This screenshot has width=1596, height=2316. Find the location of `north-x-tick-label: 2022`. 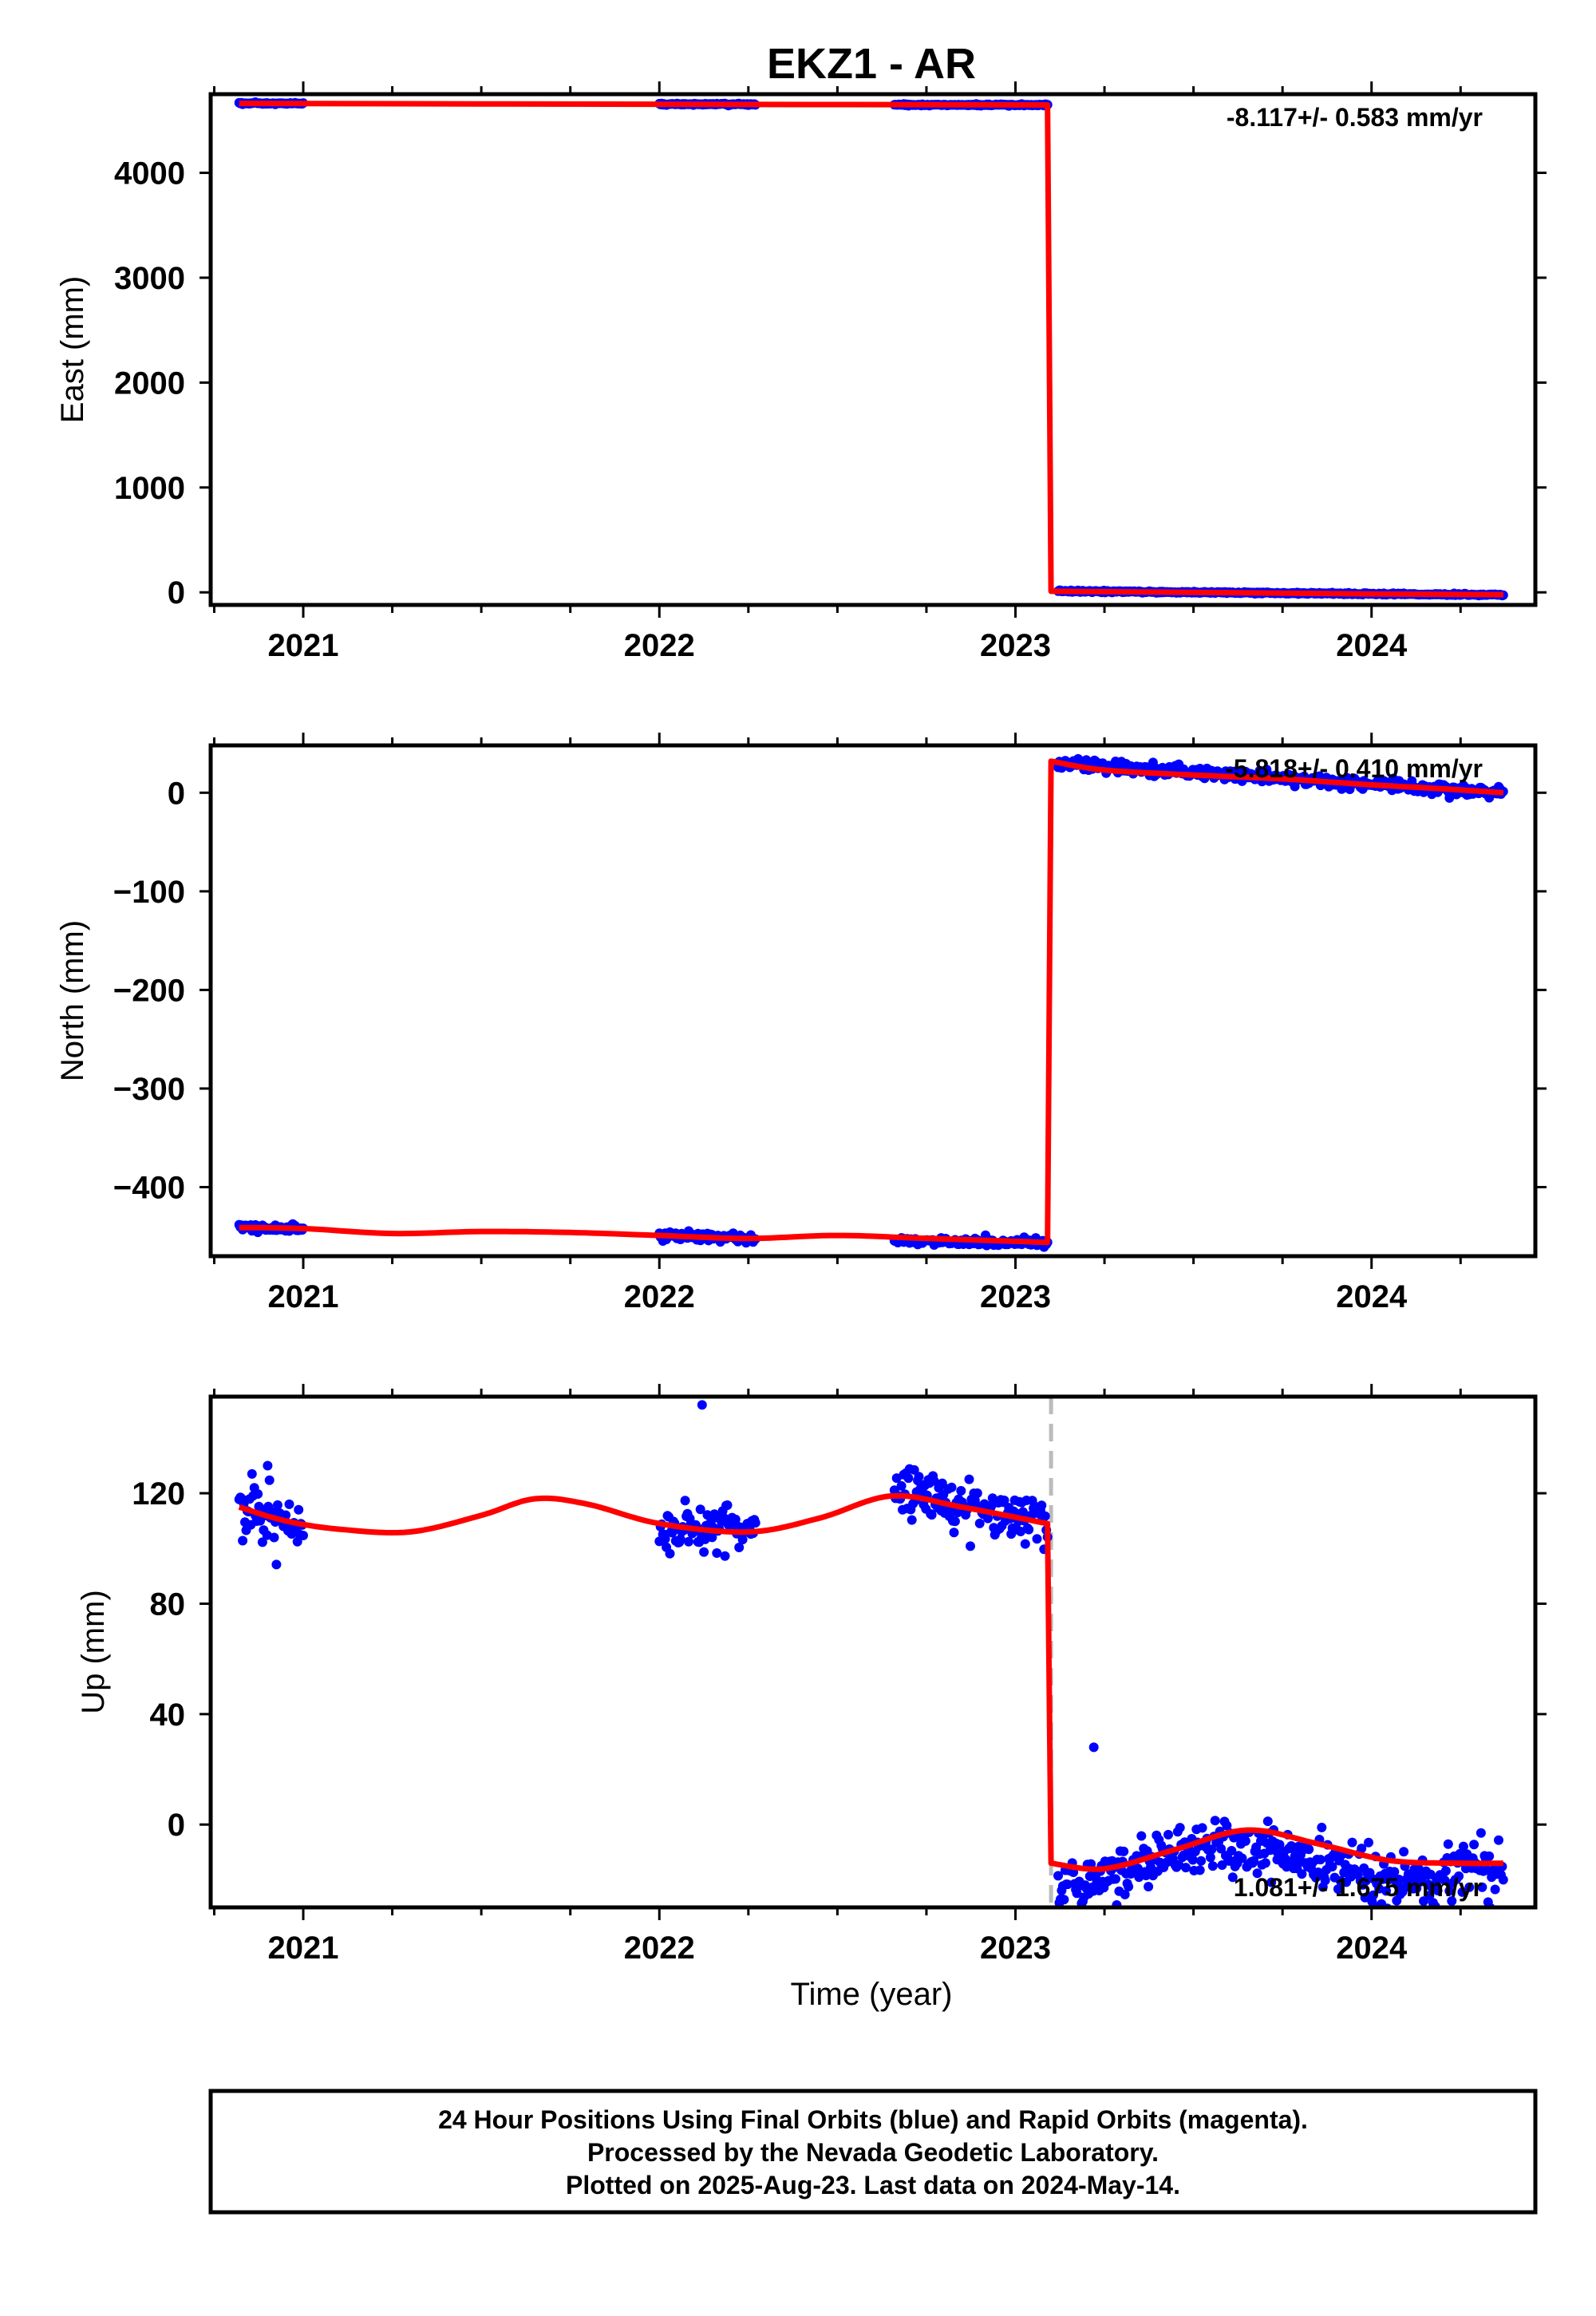

north-x-tick-label: 2022 is located at coordinates (659, 1296).